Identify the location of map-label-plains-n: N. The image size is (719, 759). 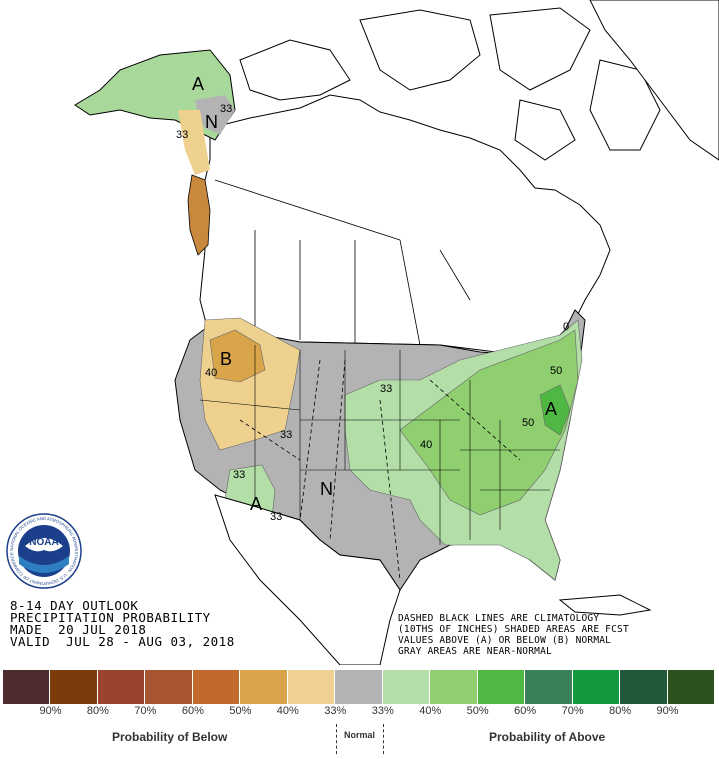
(326, 489).